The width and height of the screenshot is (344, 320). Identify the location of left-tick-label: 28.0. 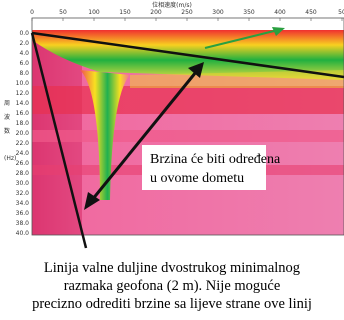
(23, 173).